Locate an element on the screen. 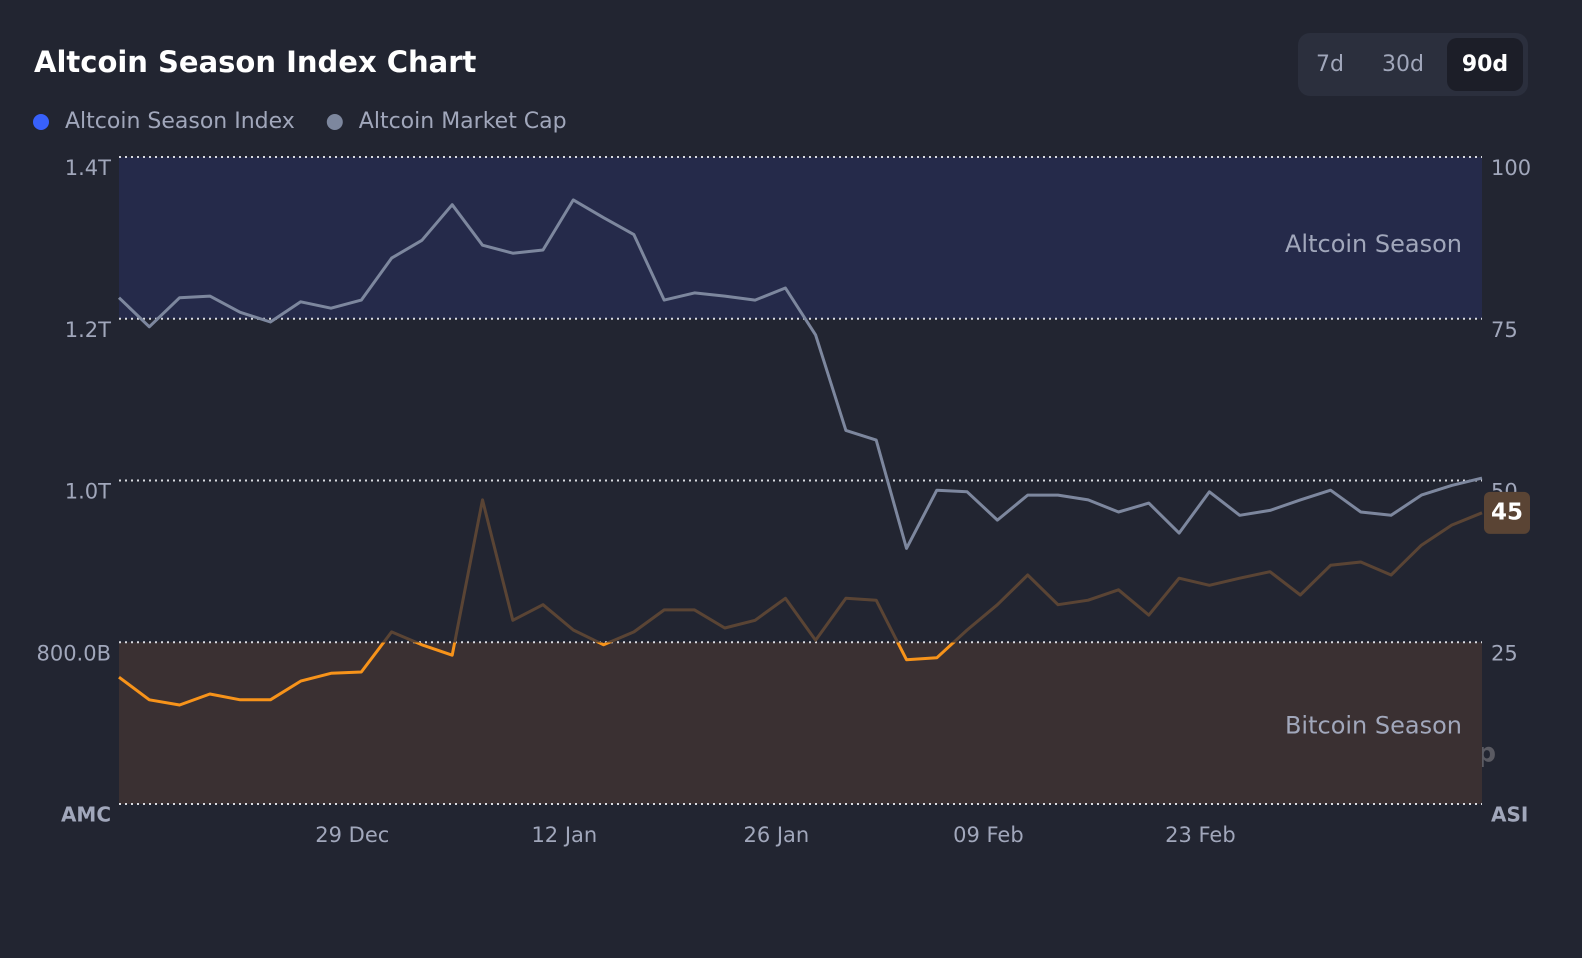  y2-axis-title: ASI is located at coordinates (1509, 815).